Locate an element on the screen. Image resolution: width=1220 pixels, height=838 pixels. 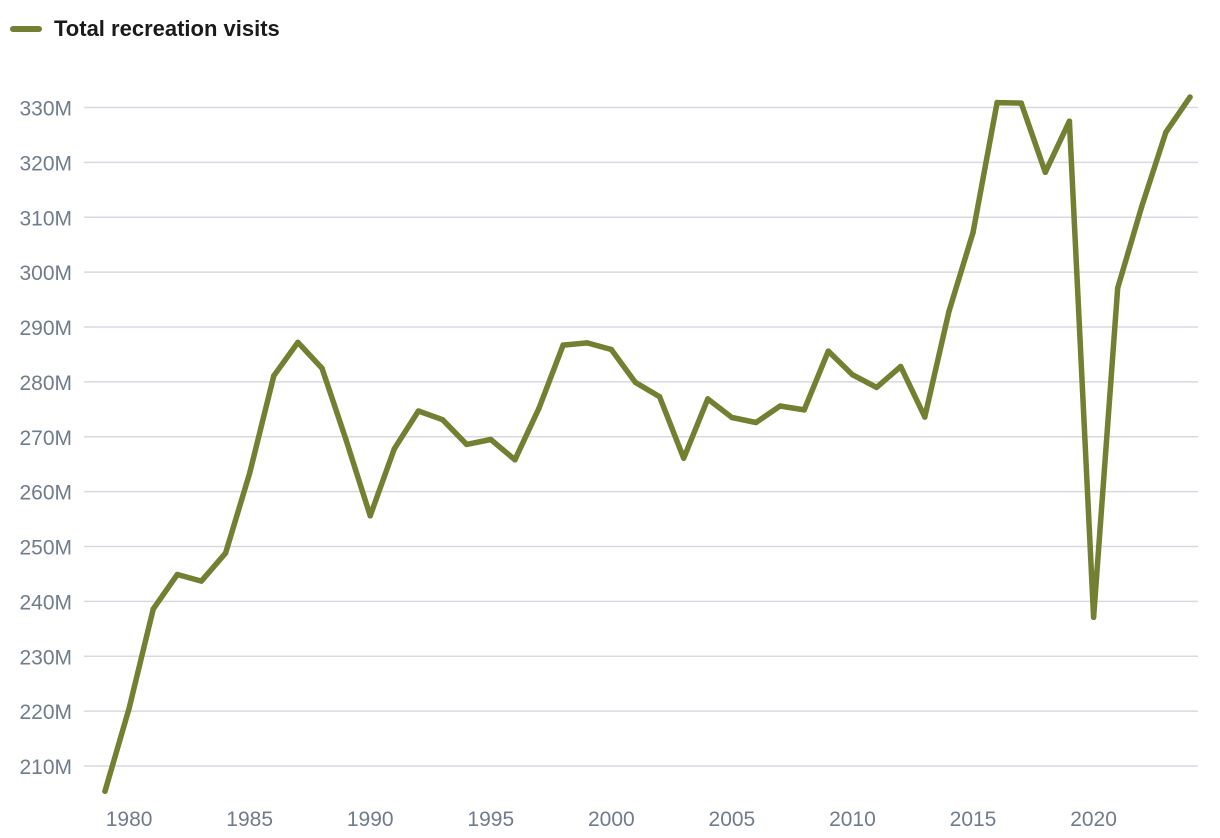
y-tick-label: 270M is located at coordinates (45, 438).